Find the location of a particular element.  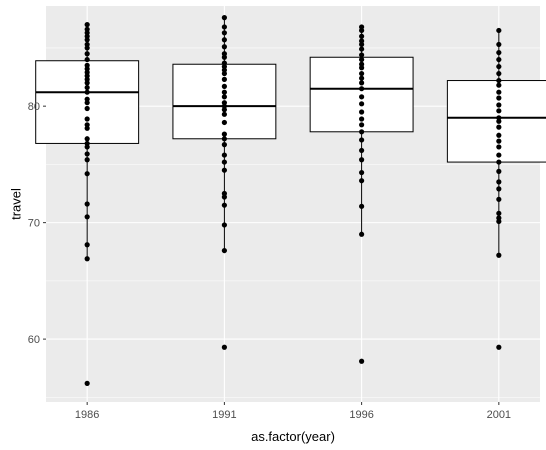

x-tick-label: 1986 is located at coordinates (87, 415).